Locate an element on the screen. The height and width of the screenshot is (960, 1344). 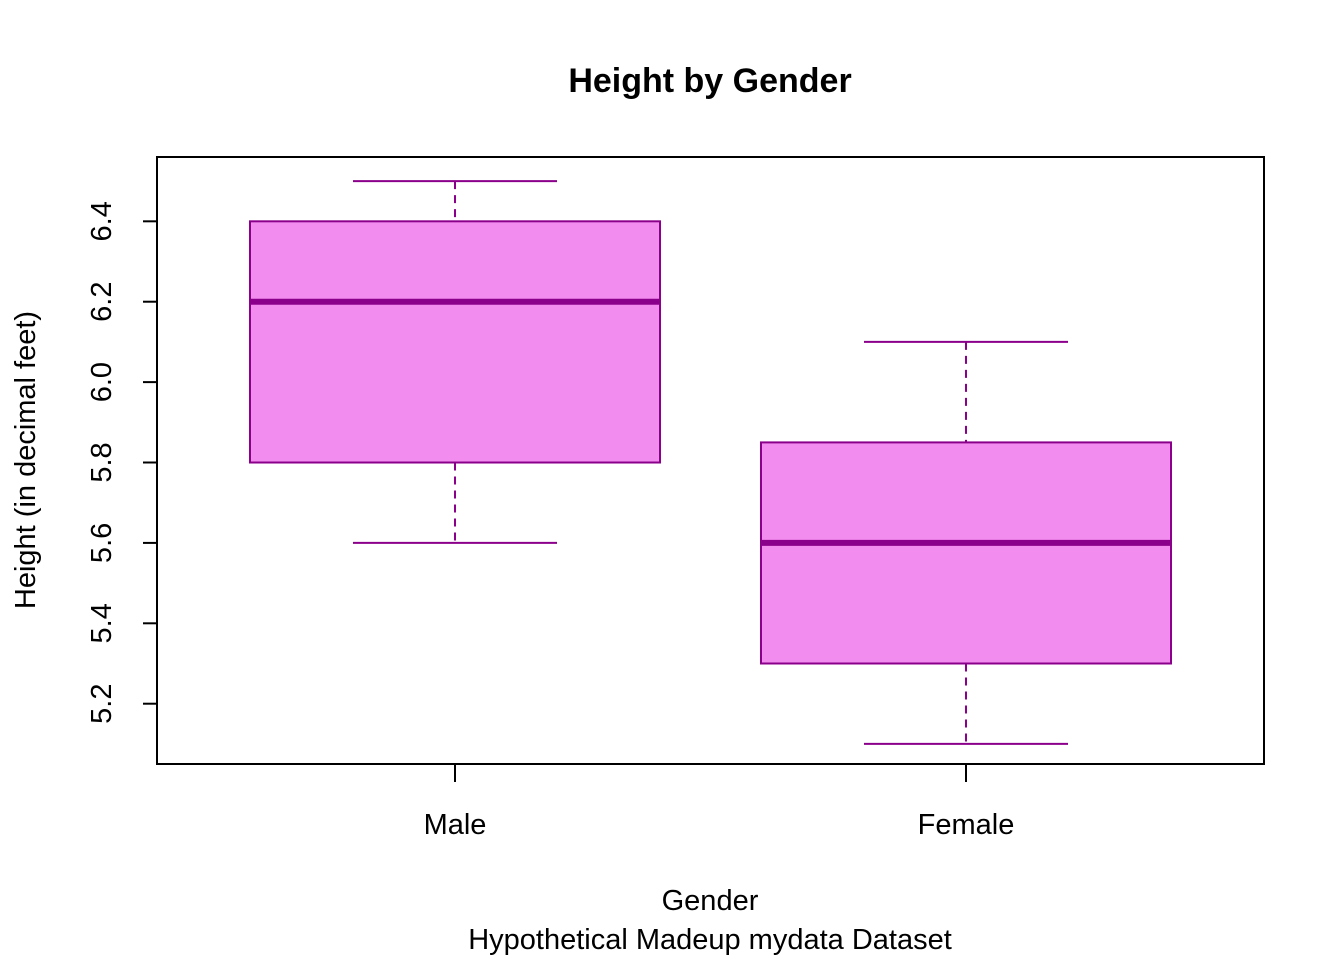
x-tick-label: Male is located at coordinates (455, 825).